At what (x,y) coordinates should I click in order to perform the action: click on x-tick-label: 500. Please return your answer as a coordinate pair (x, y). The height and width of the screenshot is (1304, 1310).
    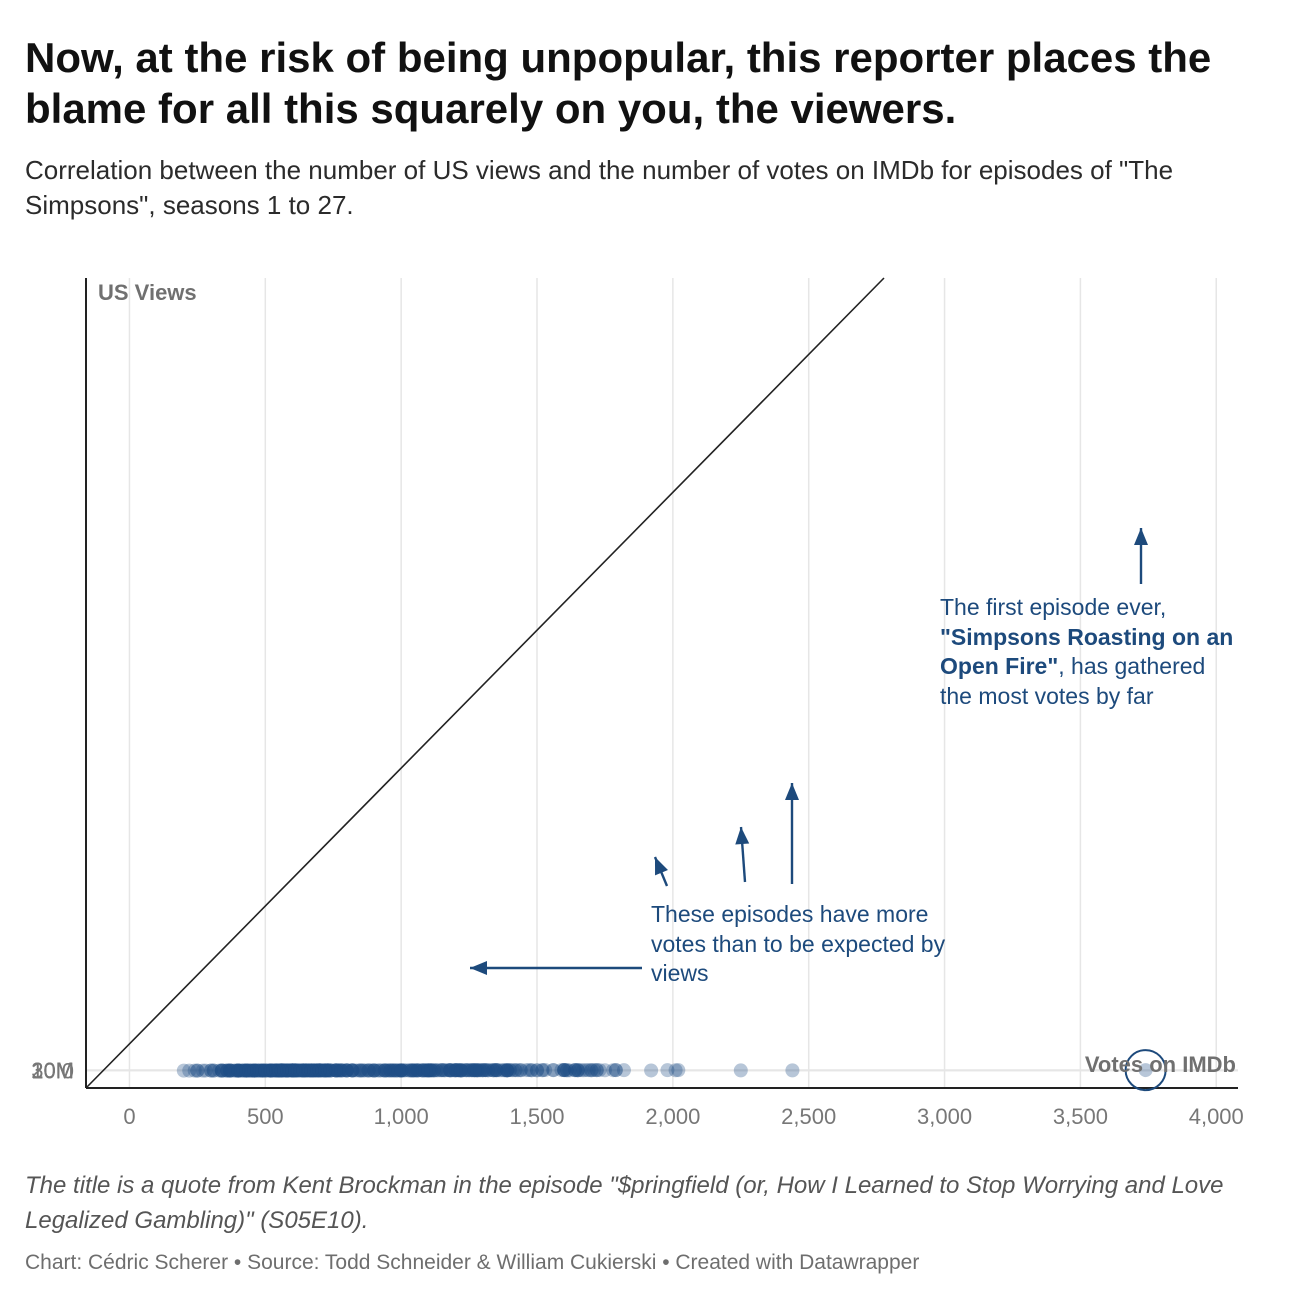
    Looking at the image, I should click on (265, 1116).